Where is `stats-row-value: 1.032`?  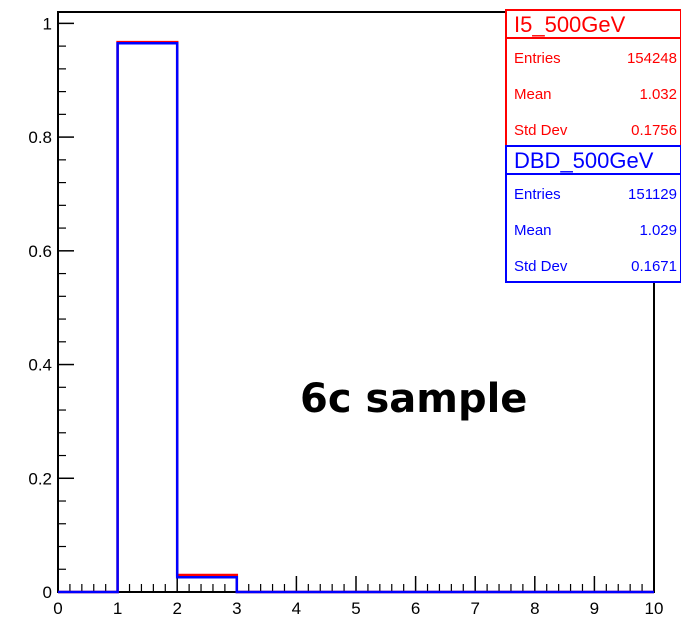
stats-row-value: 1.032 is located at coordinates (658, 94).